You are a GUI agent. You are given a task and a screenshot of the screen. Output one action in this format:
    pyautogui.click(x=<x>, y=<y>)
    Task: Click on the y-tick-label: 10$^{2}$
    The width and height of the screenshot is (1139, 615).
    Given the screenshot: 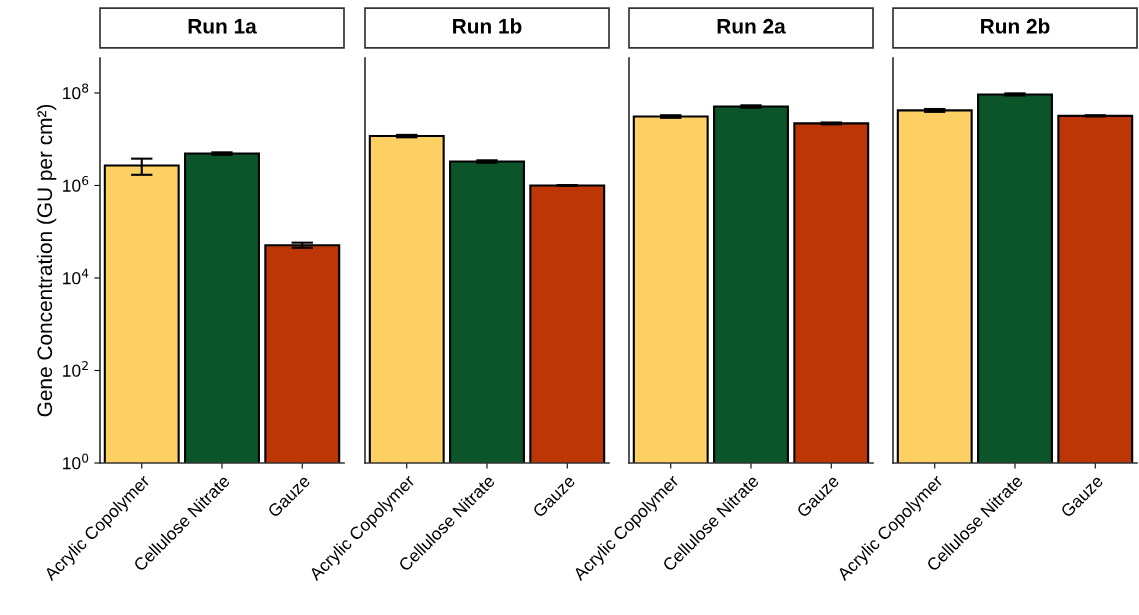 What is the action you would take?
    pyautogui.click(x=75, y=368)
    